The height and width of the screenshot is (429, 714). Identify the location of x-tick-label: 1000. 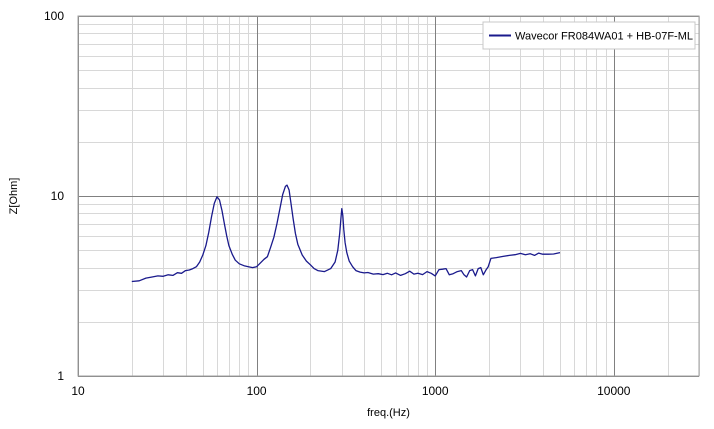
(435, 391).